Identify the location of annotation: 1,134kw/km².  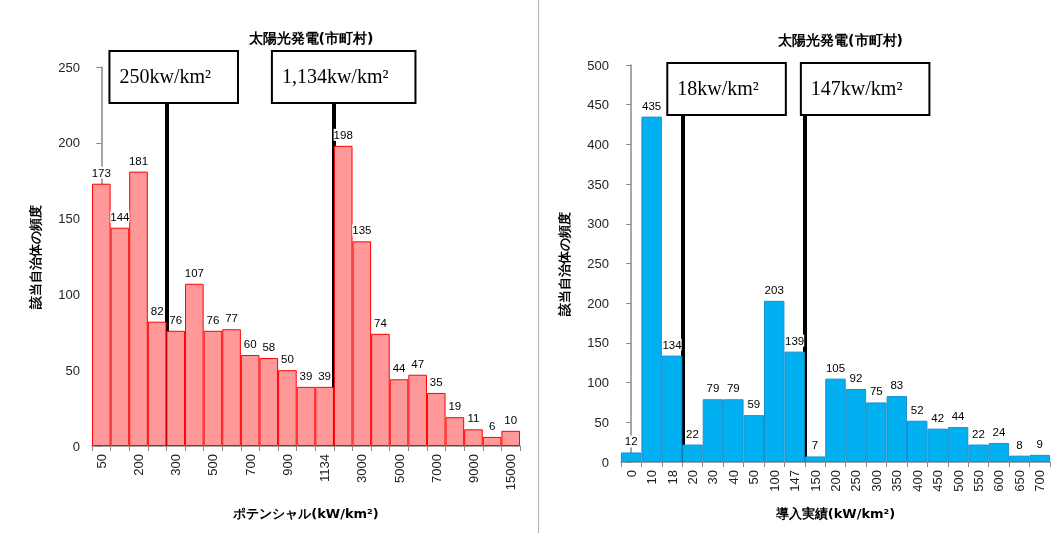
(335, 76).